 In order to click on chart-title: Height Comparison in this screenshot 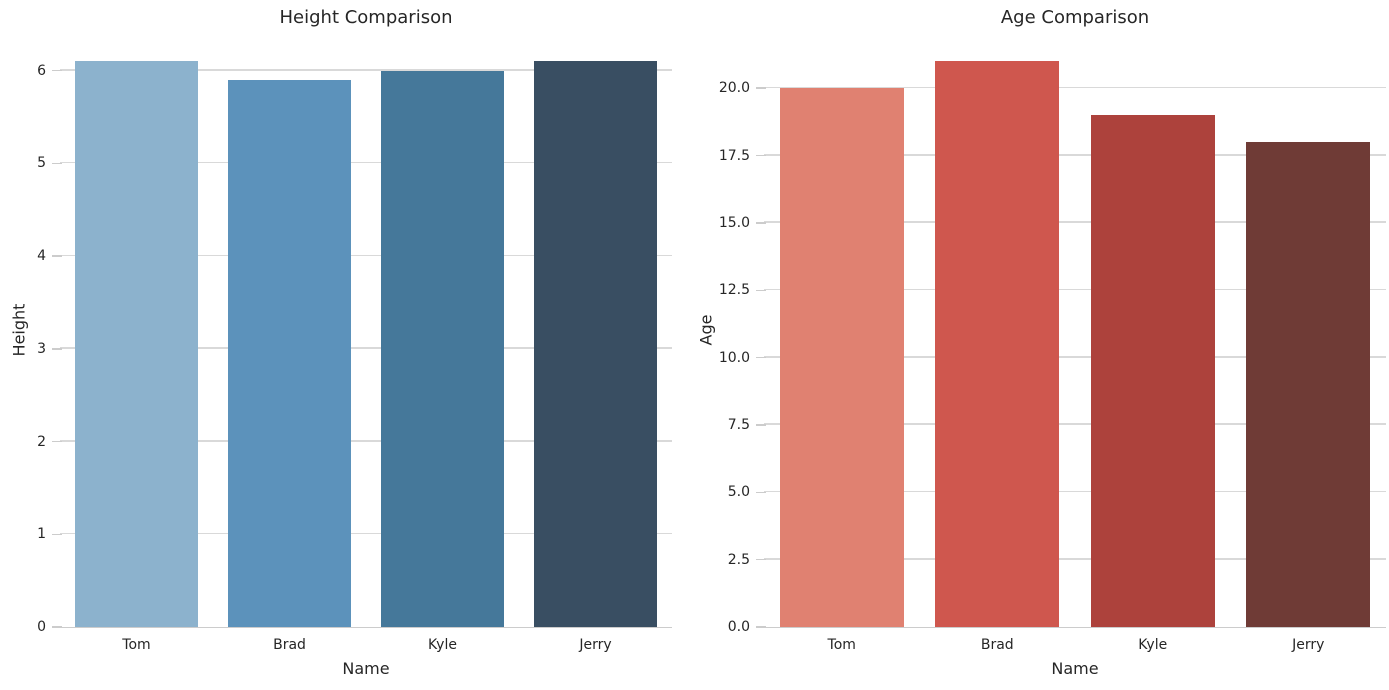, I will do `click(366, 17)`.